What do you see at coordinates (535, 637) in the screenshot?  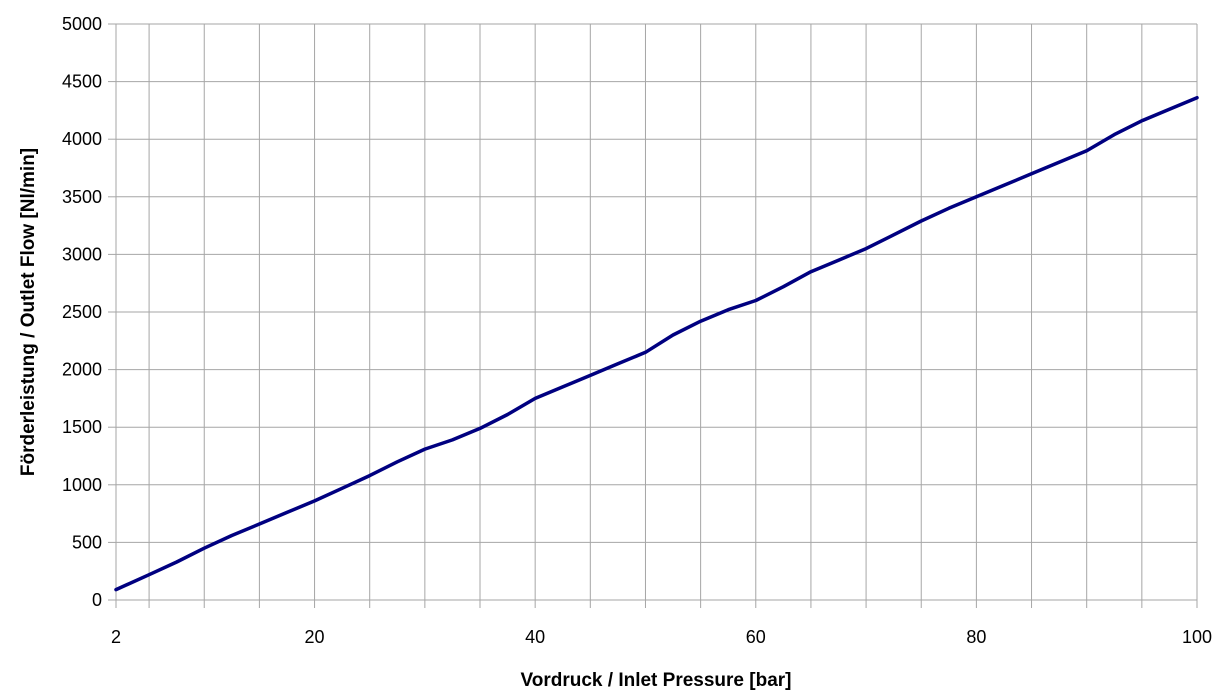 I see `x-tick-label: 40` at bounding box center [535, 637].